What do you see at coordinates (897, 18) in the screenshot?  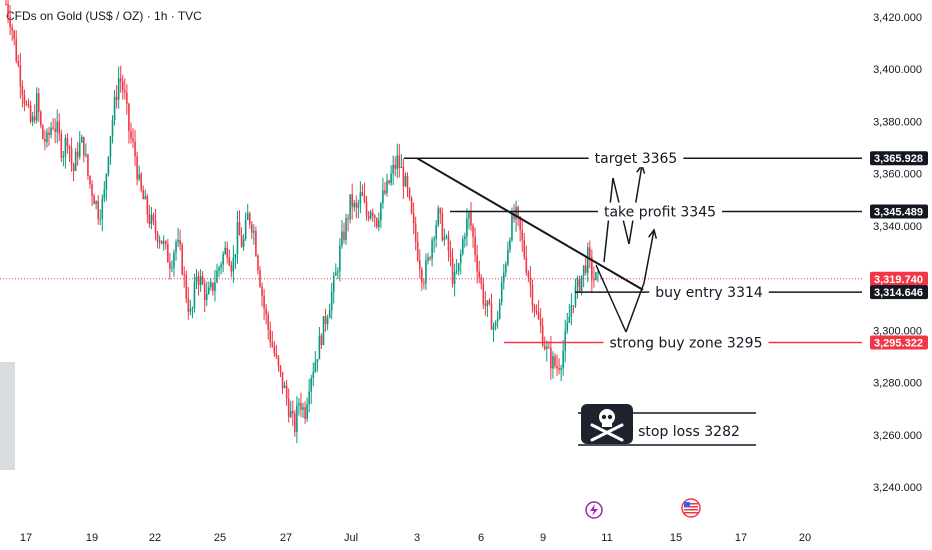 I see `y-tick-label: 3,420.000` at bounding box center [897, 18].